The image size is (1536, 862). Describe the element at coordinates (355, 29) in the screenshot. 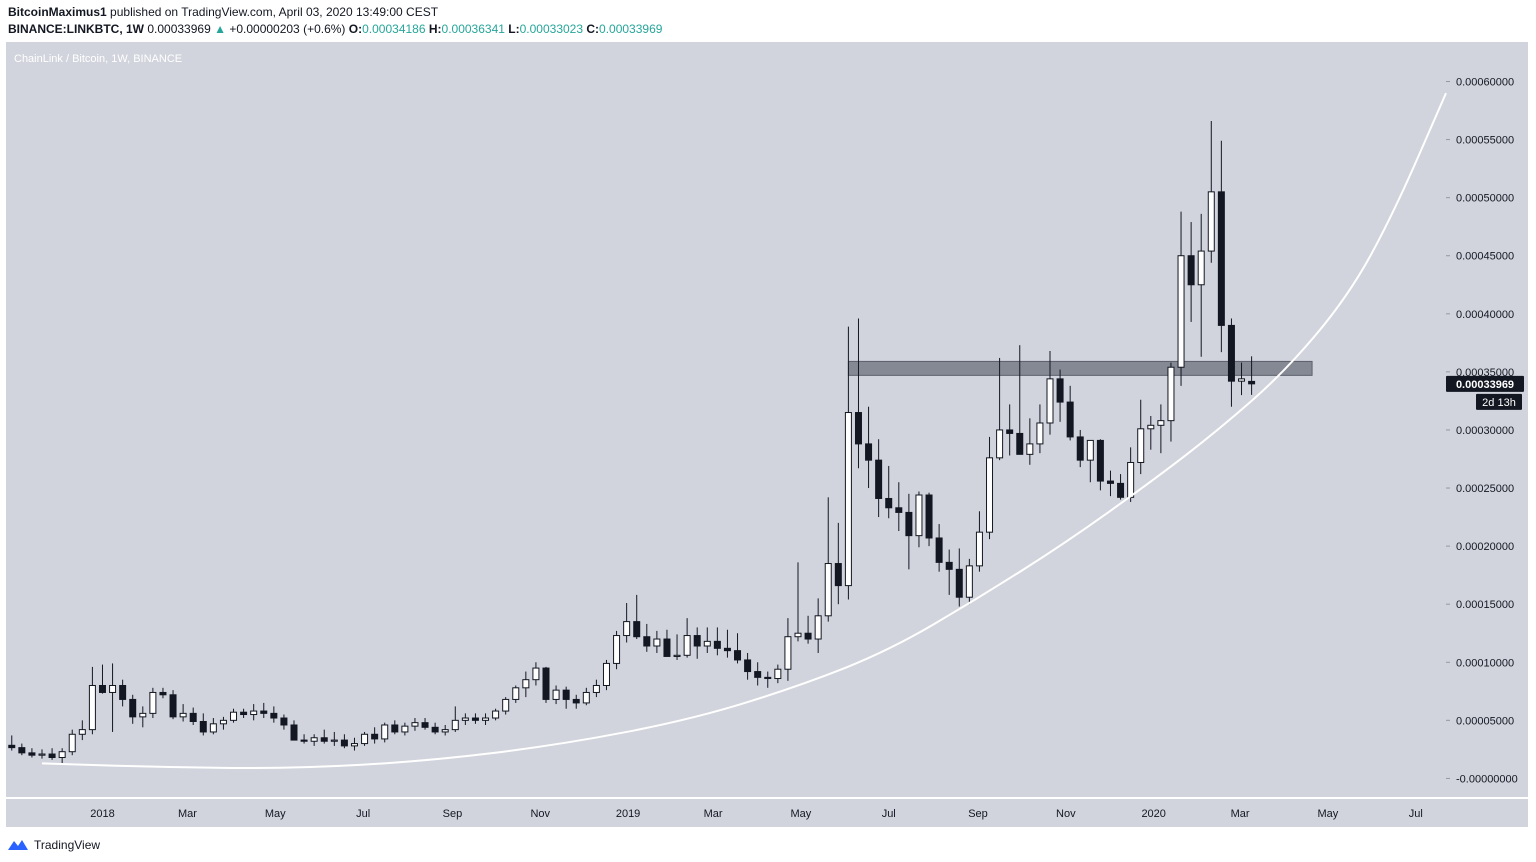

I see `open-label: O:` at that location.